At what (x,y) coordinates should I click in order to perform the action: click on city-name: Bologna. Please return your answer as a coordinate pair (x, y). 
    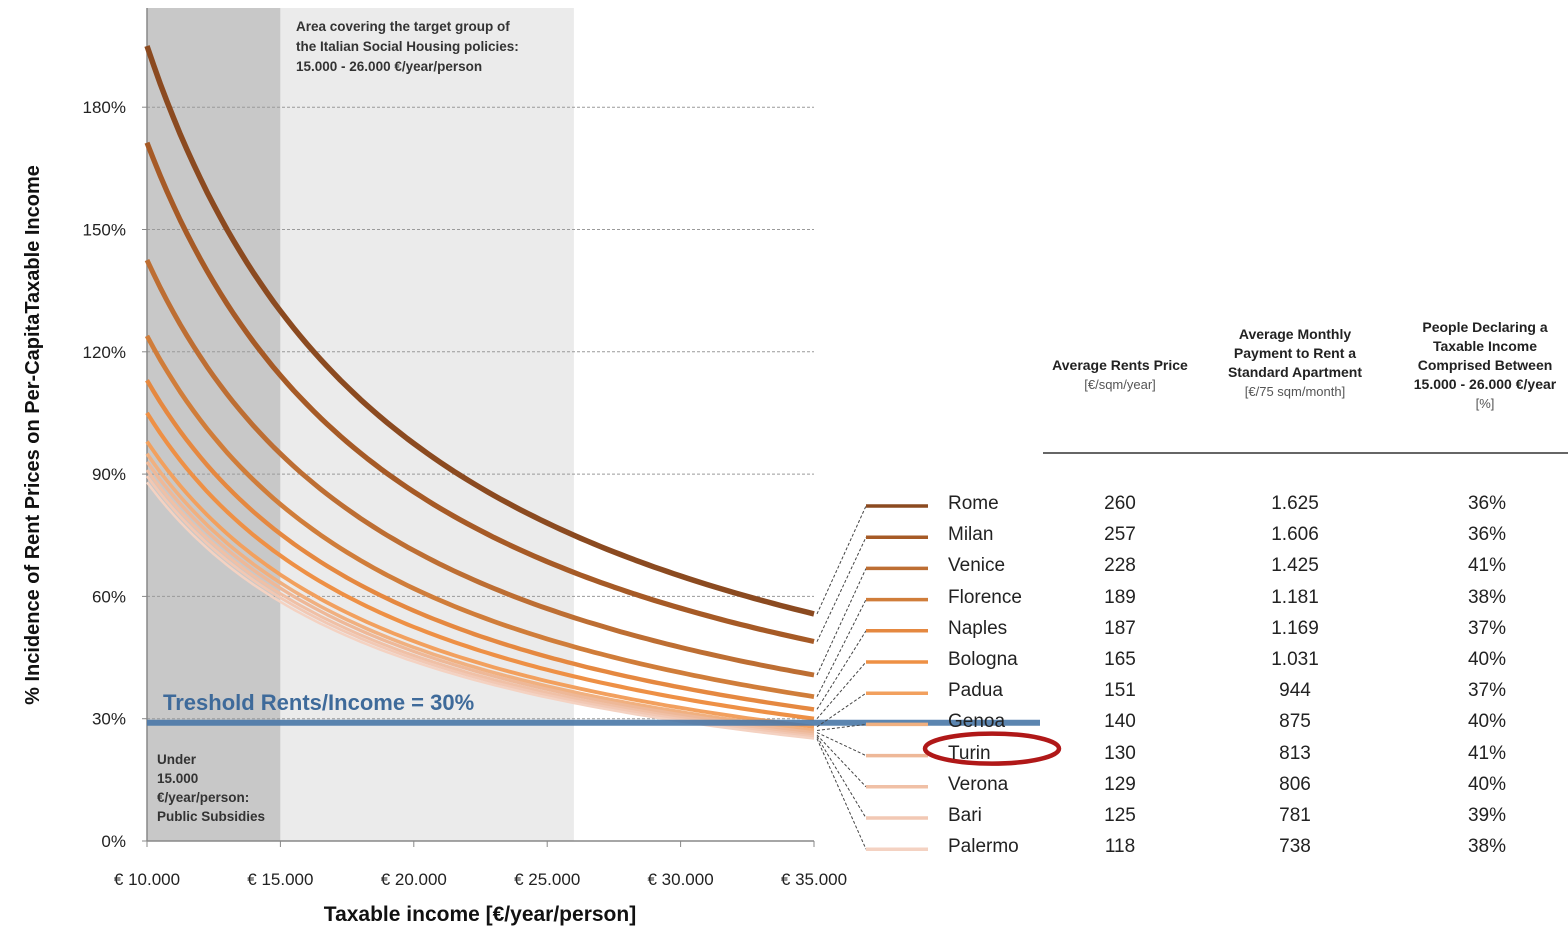
    Looking at the image, I should click on (983, 659).